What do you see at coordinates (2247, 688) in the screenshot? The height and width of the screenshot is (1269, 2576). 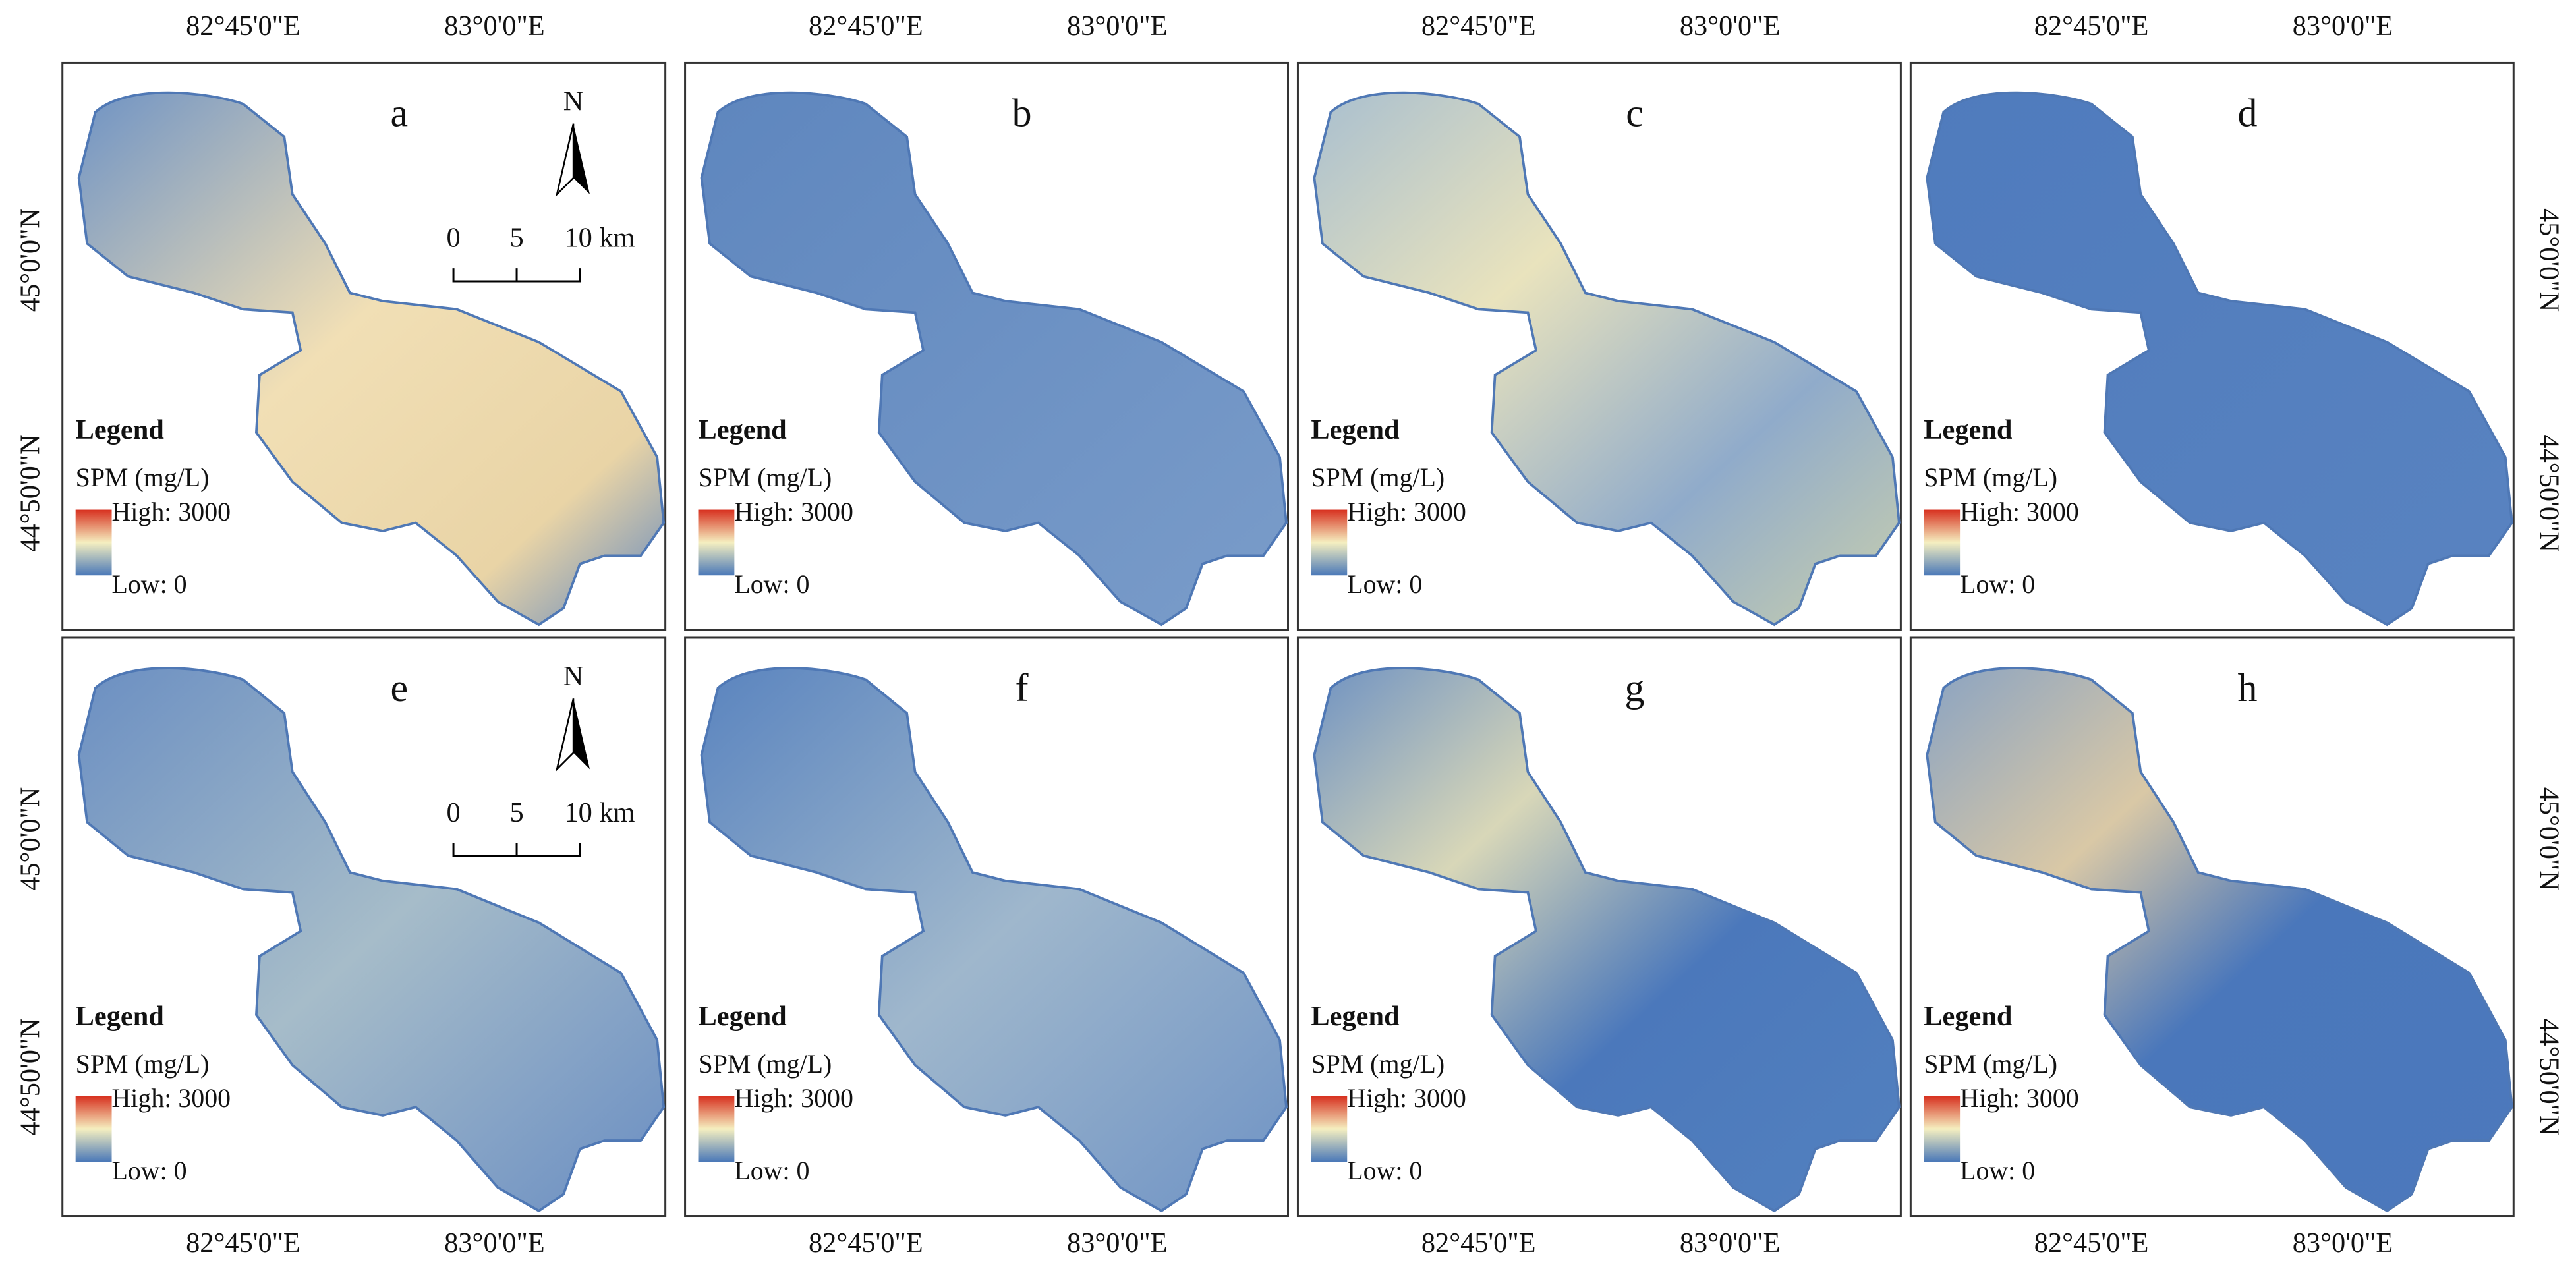 I see `panel-letter: h` at bounding box center [2247, 688].